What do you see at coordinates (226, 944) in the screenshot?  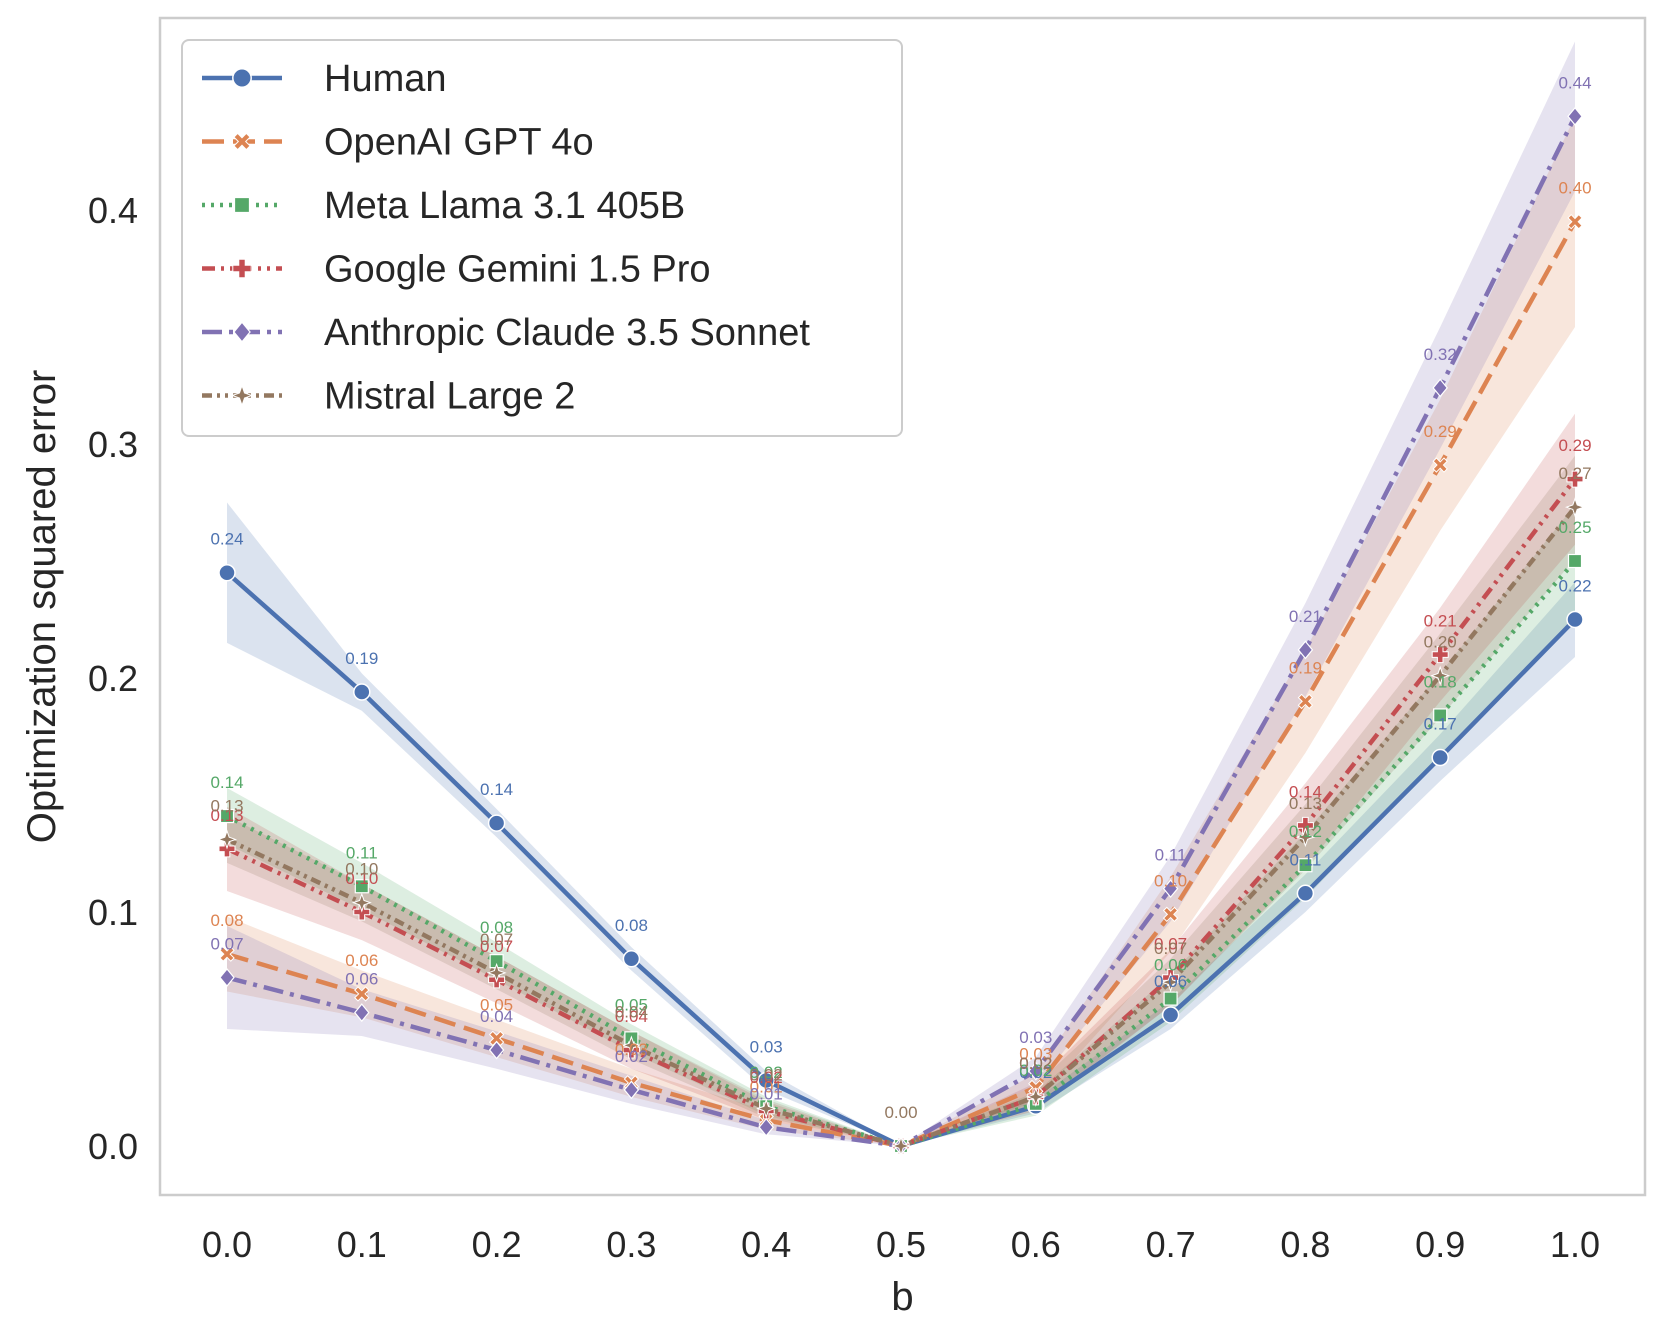 I see `data-label-anthropic-claude-3-5-sonnet-0: 0.07` at bounding box center [226, 944].